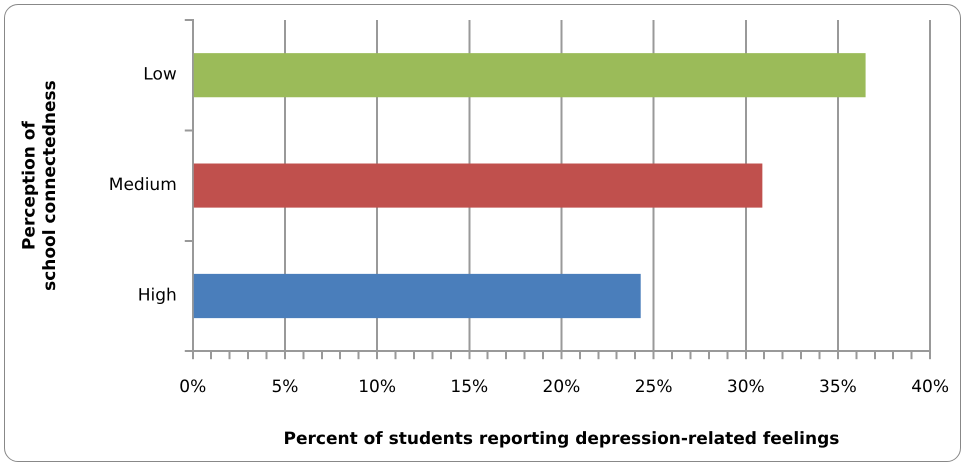 The width and height of the screenshot is (967, 468). I want to click on y-tick-label: High, so click(157, 295).